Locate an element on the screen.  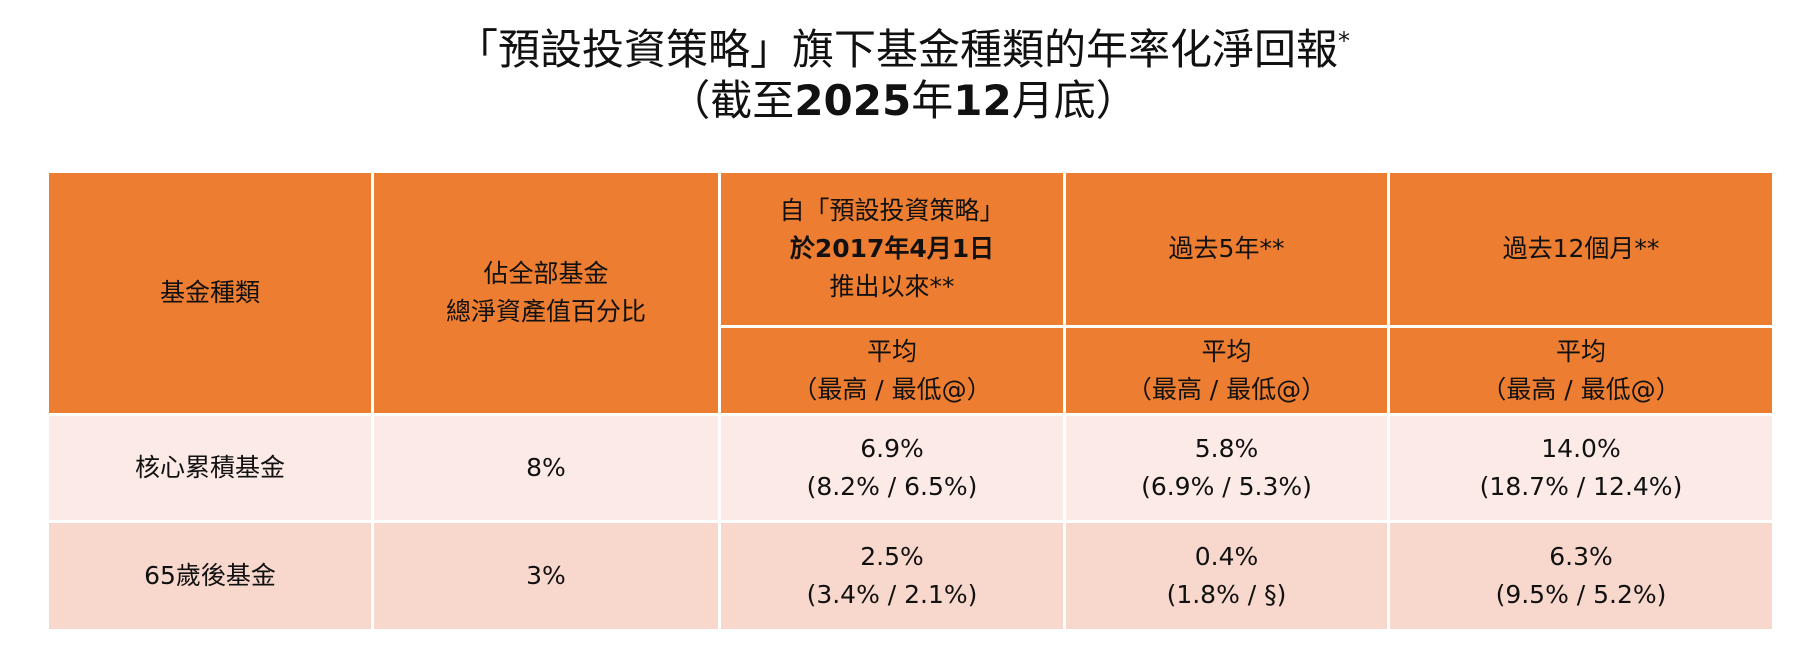
range-value: (1.8% / §) is located at coordinates (1226, 594).